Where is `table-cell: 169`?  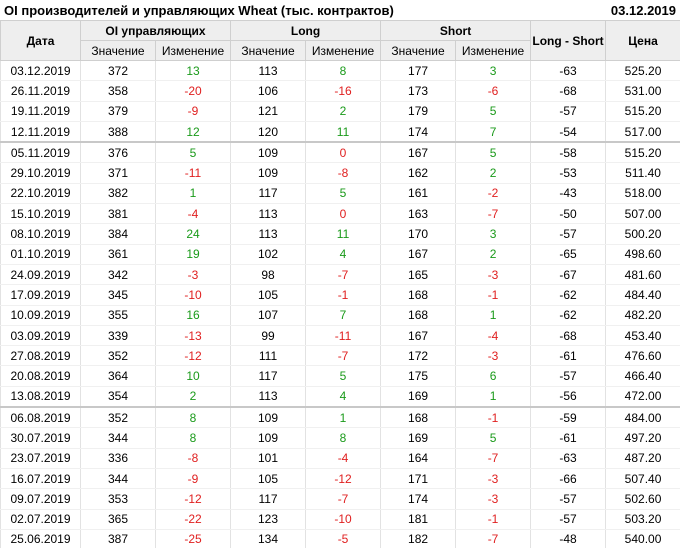
table-cell: 169 is located at coordinates (418, 397).